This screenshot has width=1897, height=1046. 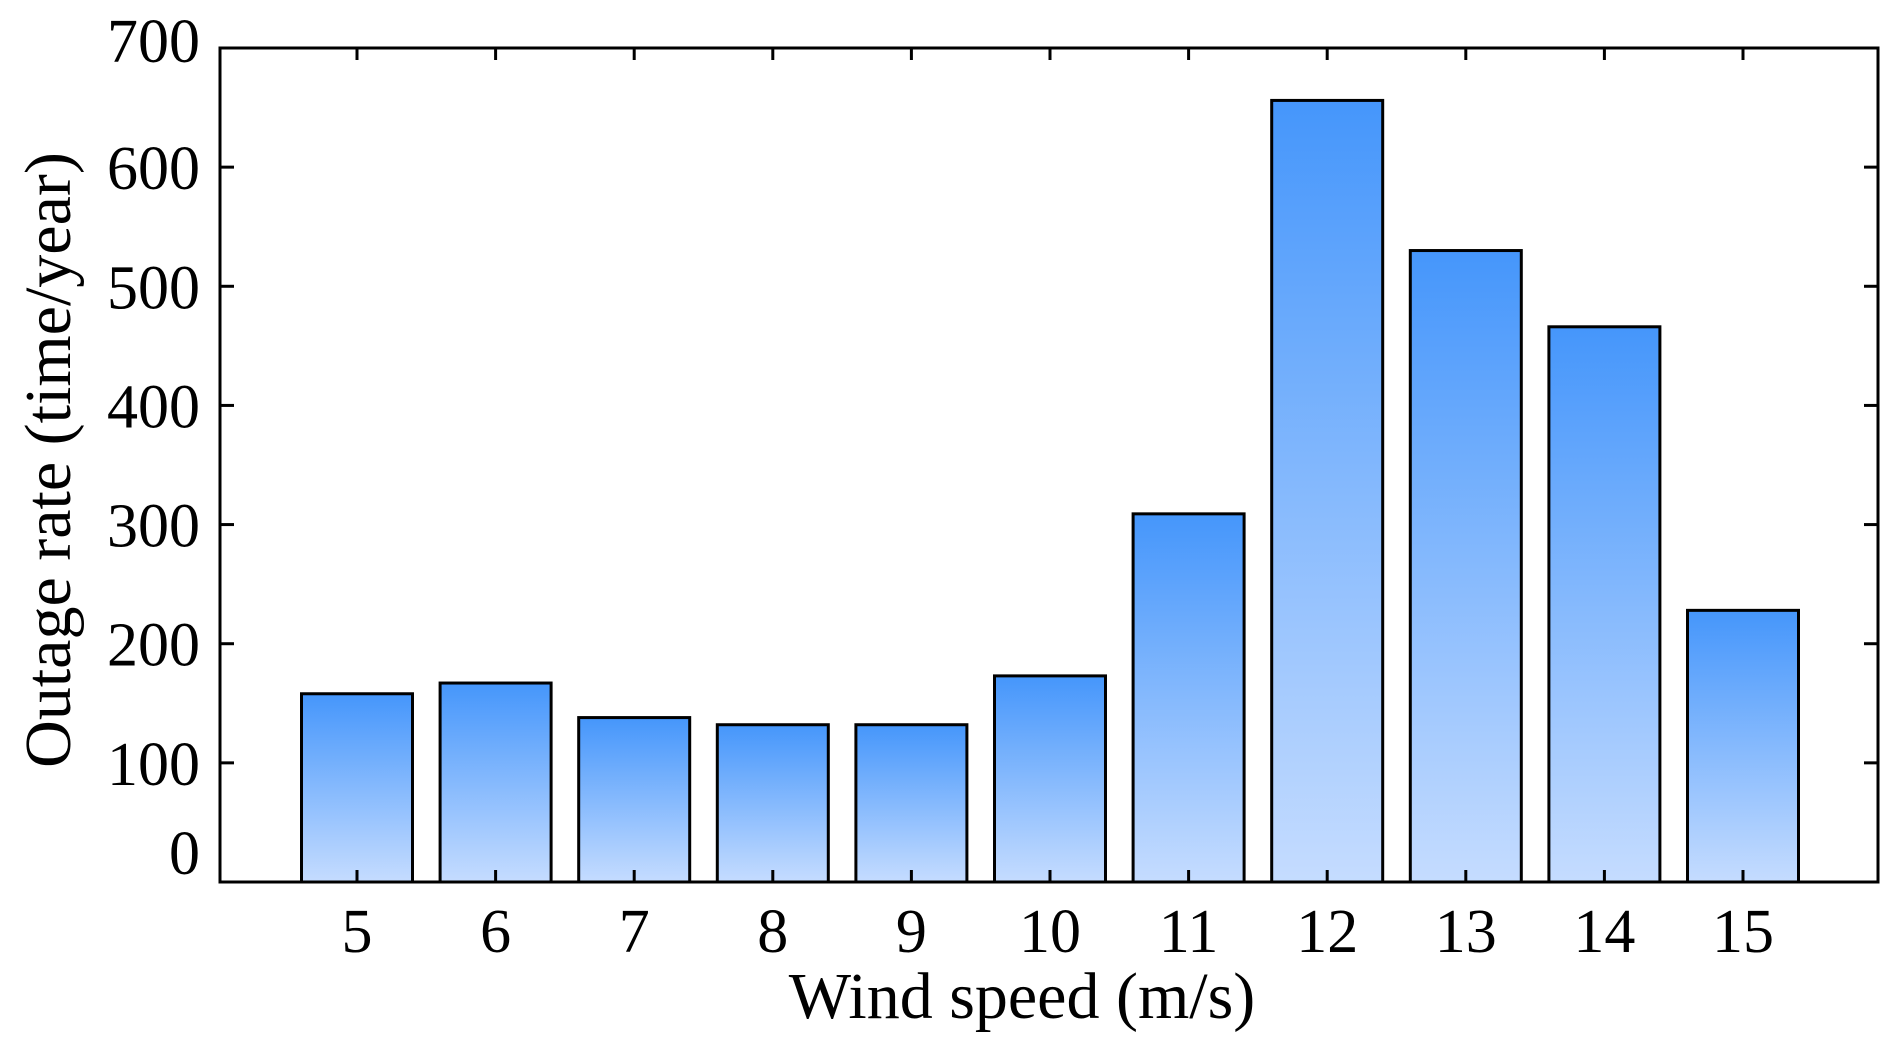 What do you see at coordinates (153, 527) in the screenshot?
I see `y-tick-label: 300` at bounding box center [153, 527].